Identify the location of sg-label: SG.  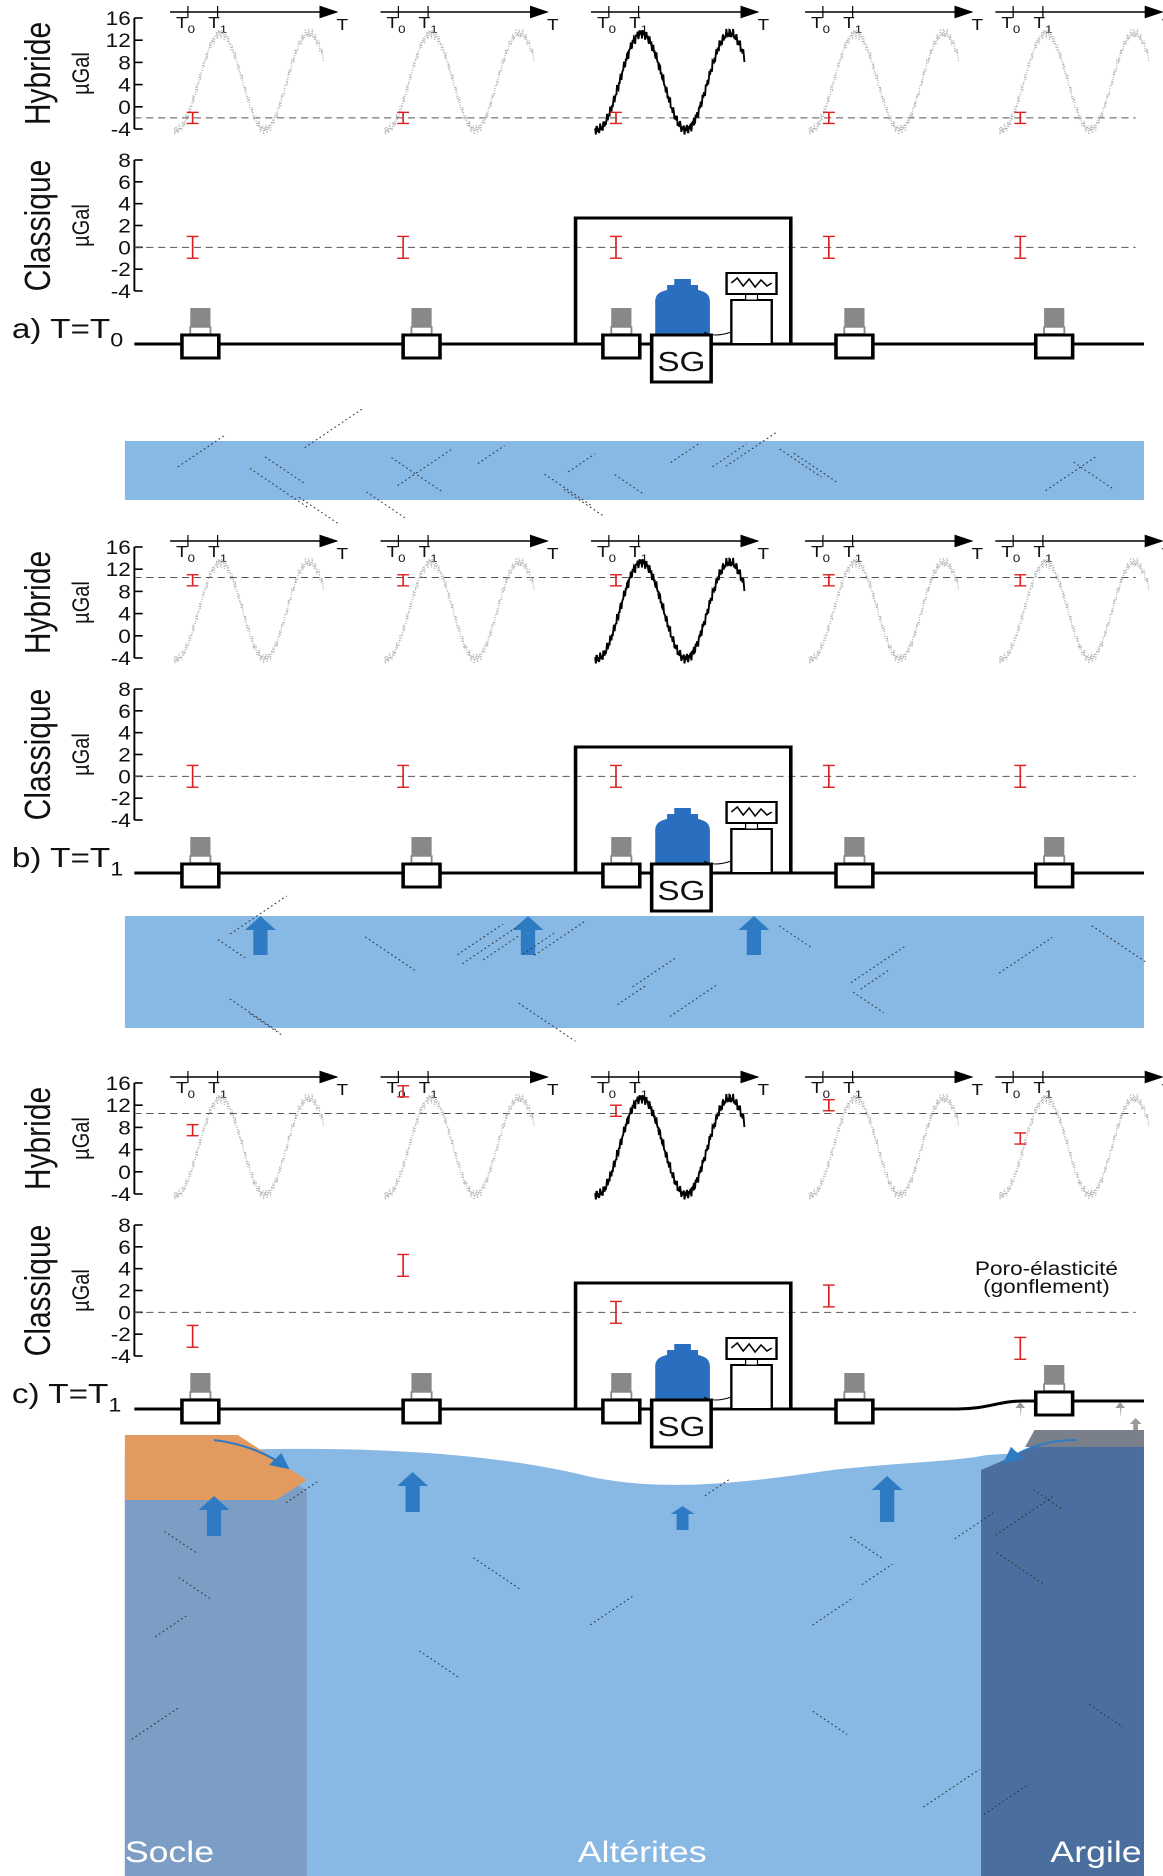
(681, 891).